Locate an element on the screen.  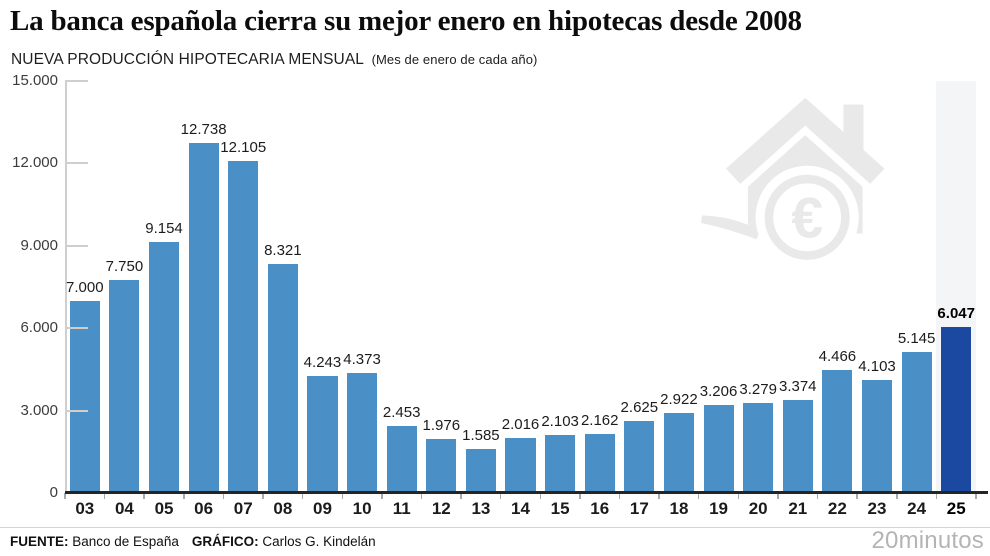
x-tick-label: 16 is located at coordinates (600, 508).